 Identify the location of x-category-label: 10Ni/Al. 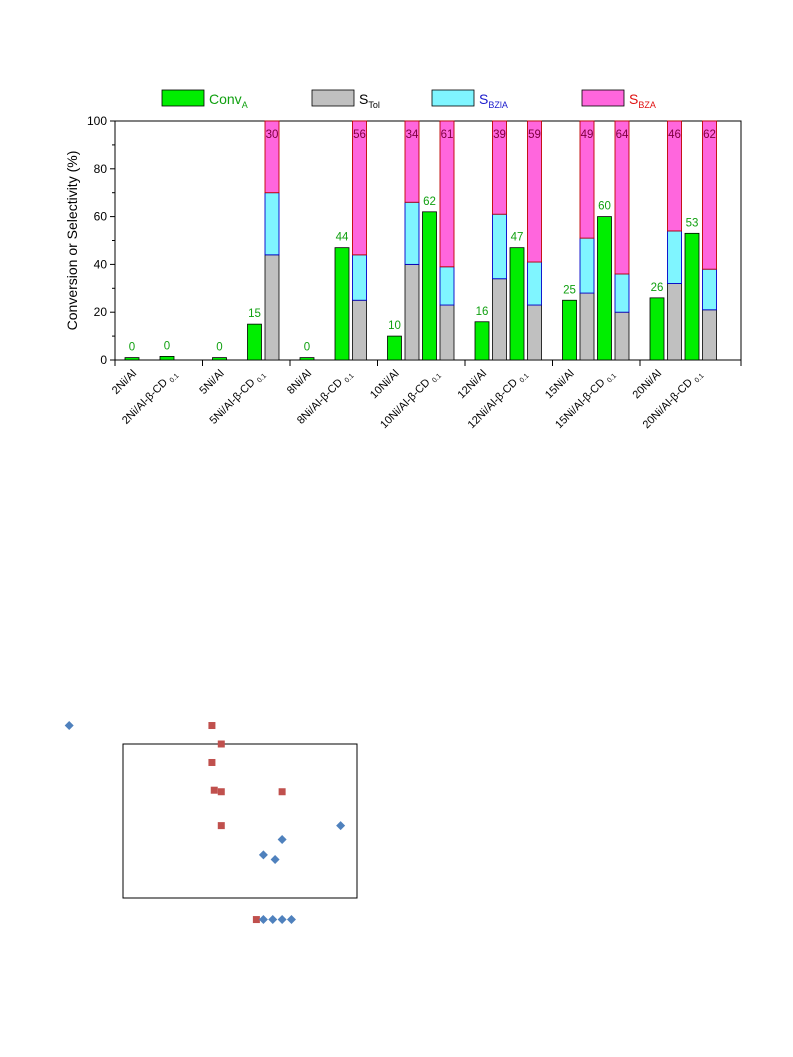
(385, 385).